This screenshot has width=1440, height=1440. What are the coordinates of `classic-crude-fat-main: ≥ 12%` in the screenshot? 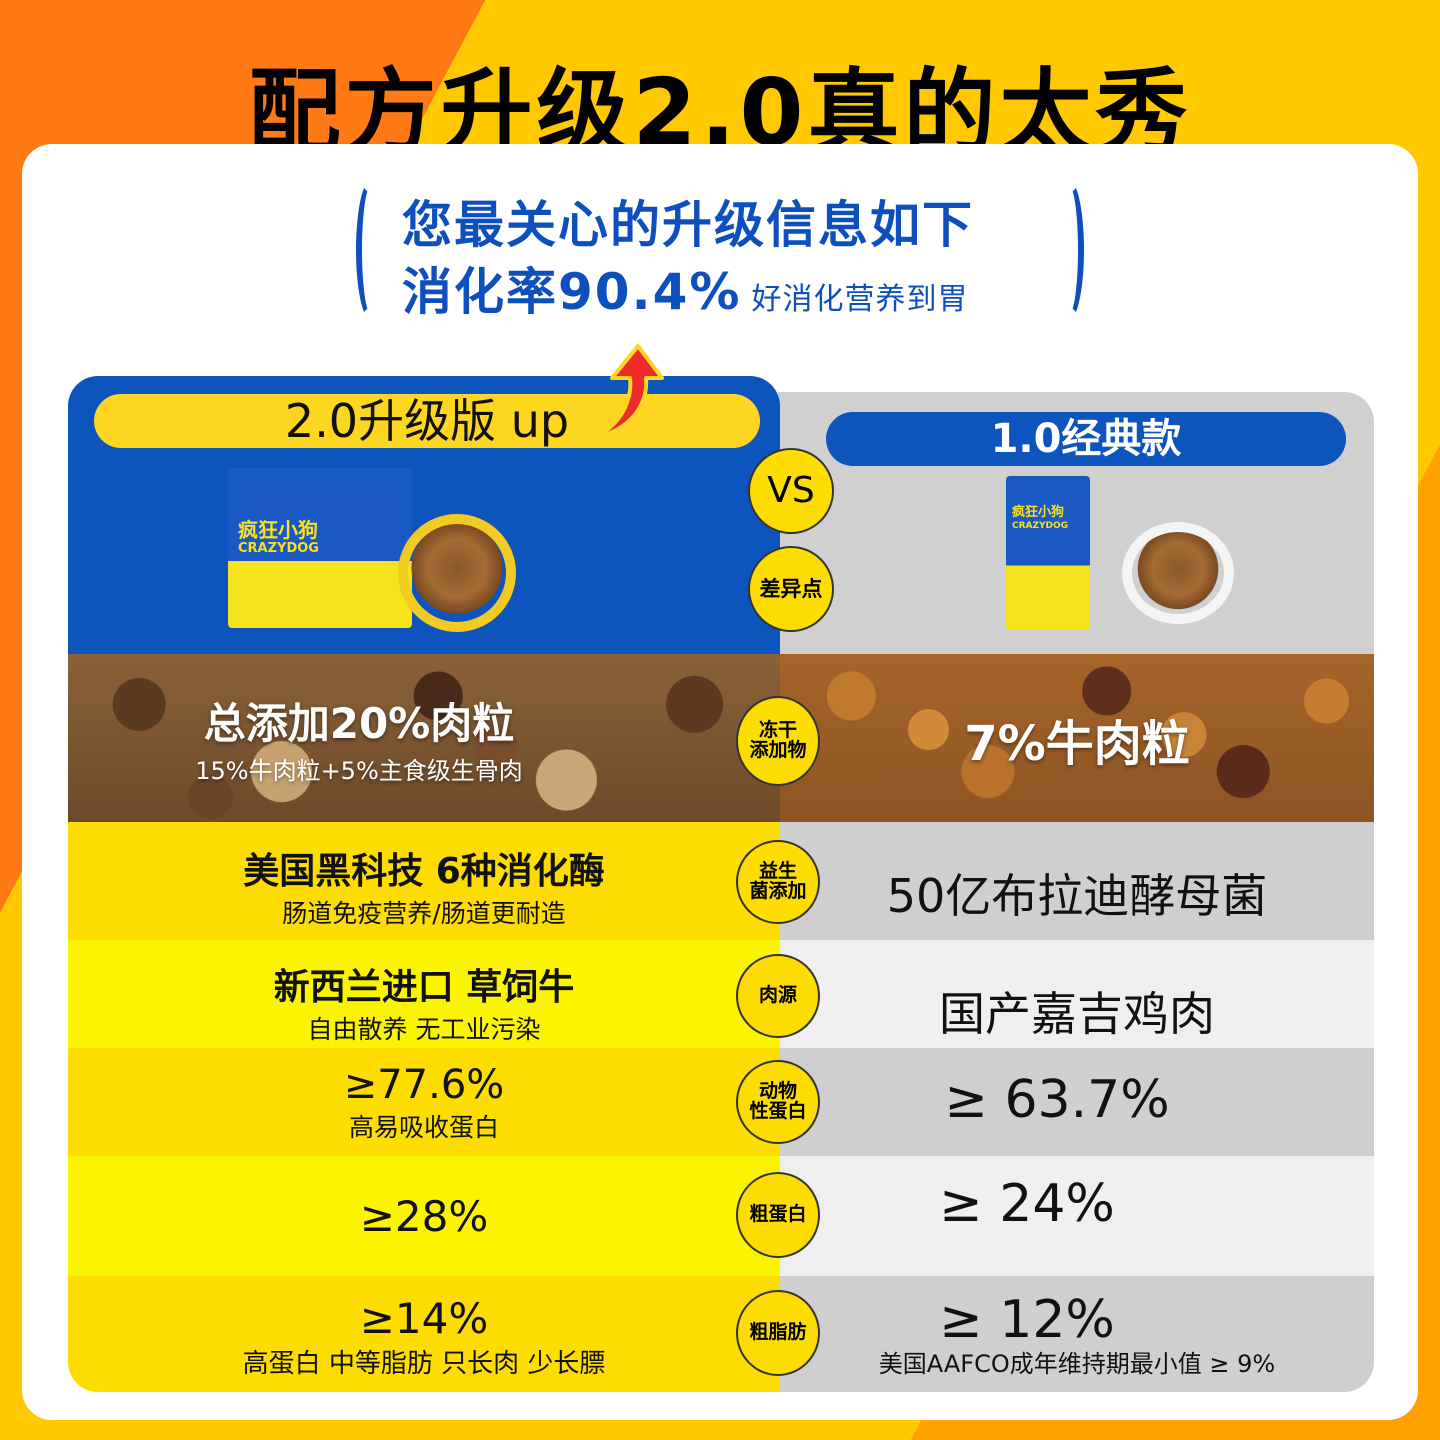 It's located at (1027, 1320).